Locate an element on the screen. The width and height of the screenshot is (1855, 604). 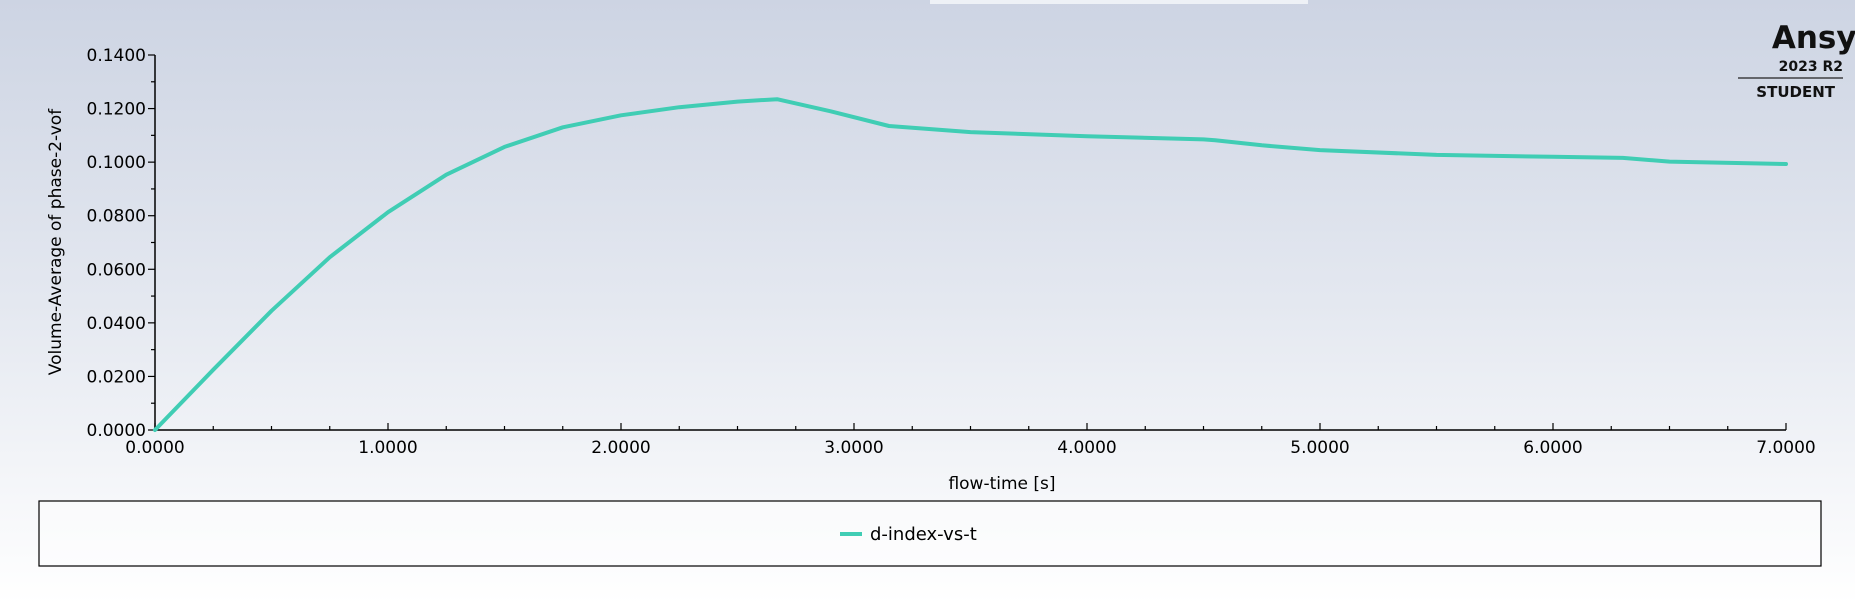
y-tick-label: 0.0200 is located at coordinates (116, 377).